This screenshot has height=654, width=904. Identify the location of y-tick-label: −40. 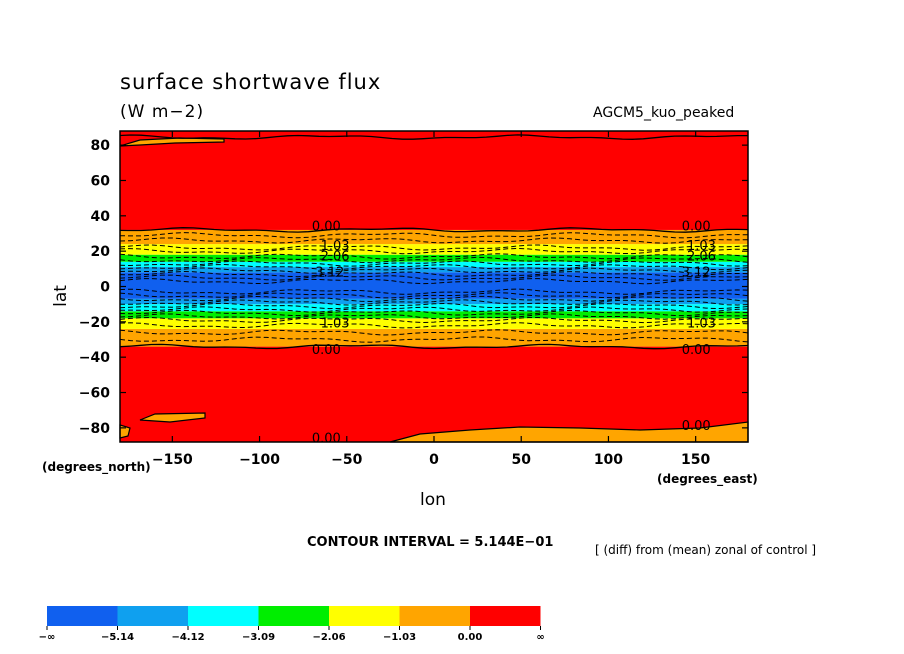
(94, 358).